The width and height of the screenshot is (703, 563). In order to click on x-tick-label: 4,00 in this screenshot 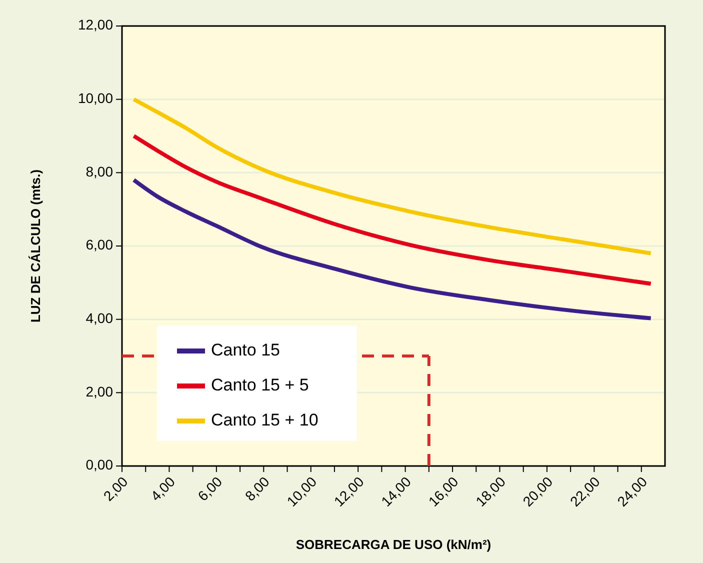, I will do `click(162, 488)`.